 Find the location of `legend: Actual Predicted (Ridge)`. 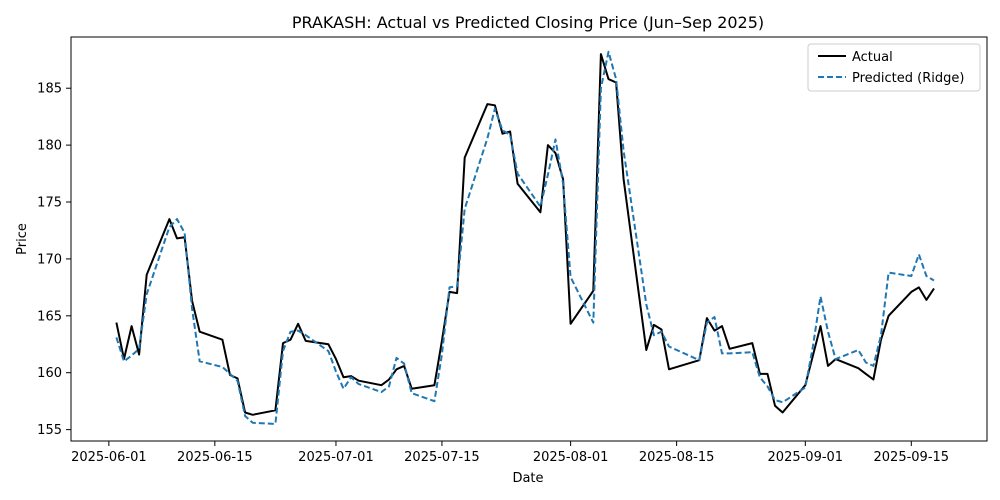

legend: Actual Predicted (Ridge) is located at coordinates (894, 67).